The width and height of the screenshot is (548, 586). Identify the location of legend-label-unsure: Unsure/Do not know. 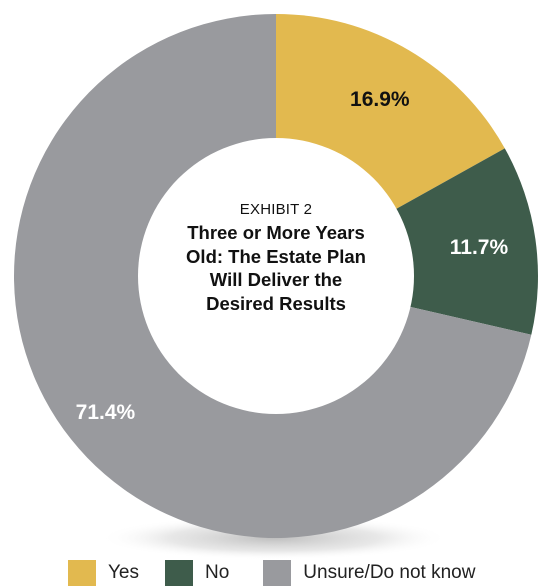
(389, 572).